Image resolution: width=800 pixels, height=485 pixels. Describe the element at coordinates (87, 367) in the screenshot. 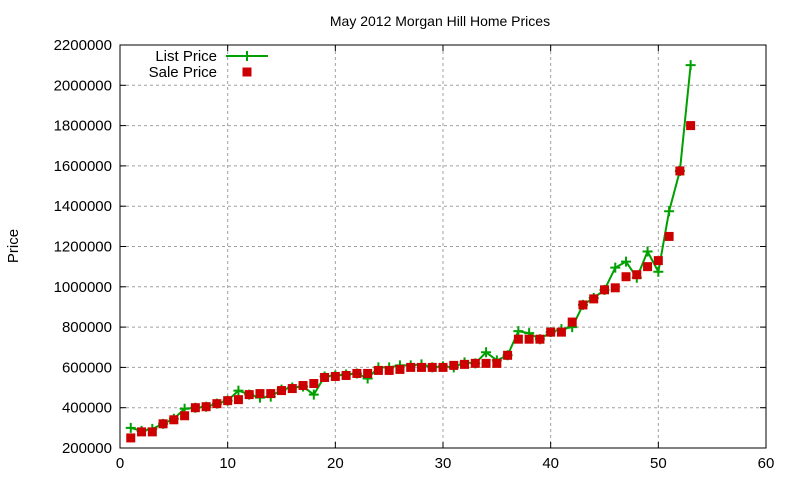

I see `y-tick-label: 600000` at that location.